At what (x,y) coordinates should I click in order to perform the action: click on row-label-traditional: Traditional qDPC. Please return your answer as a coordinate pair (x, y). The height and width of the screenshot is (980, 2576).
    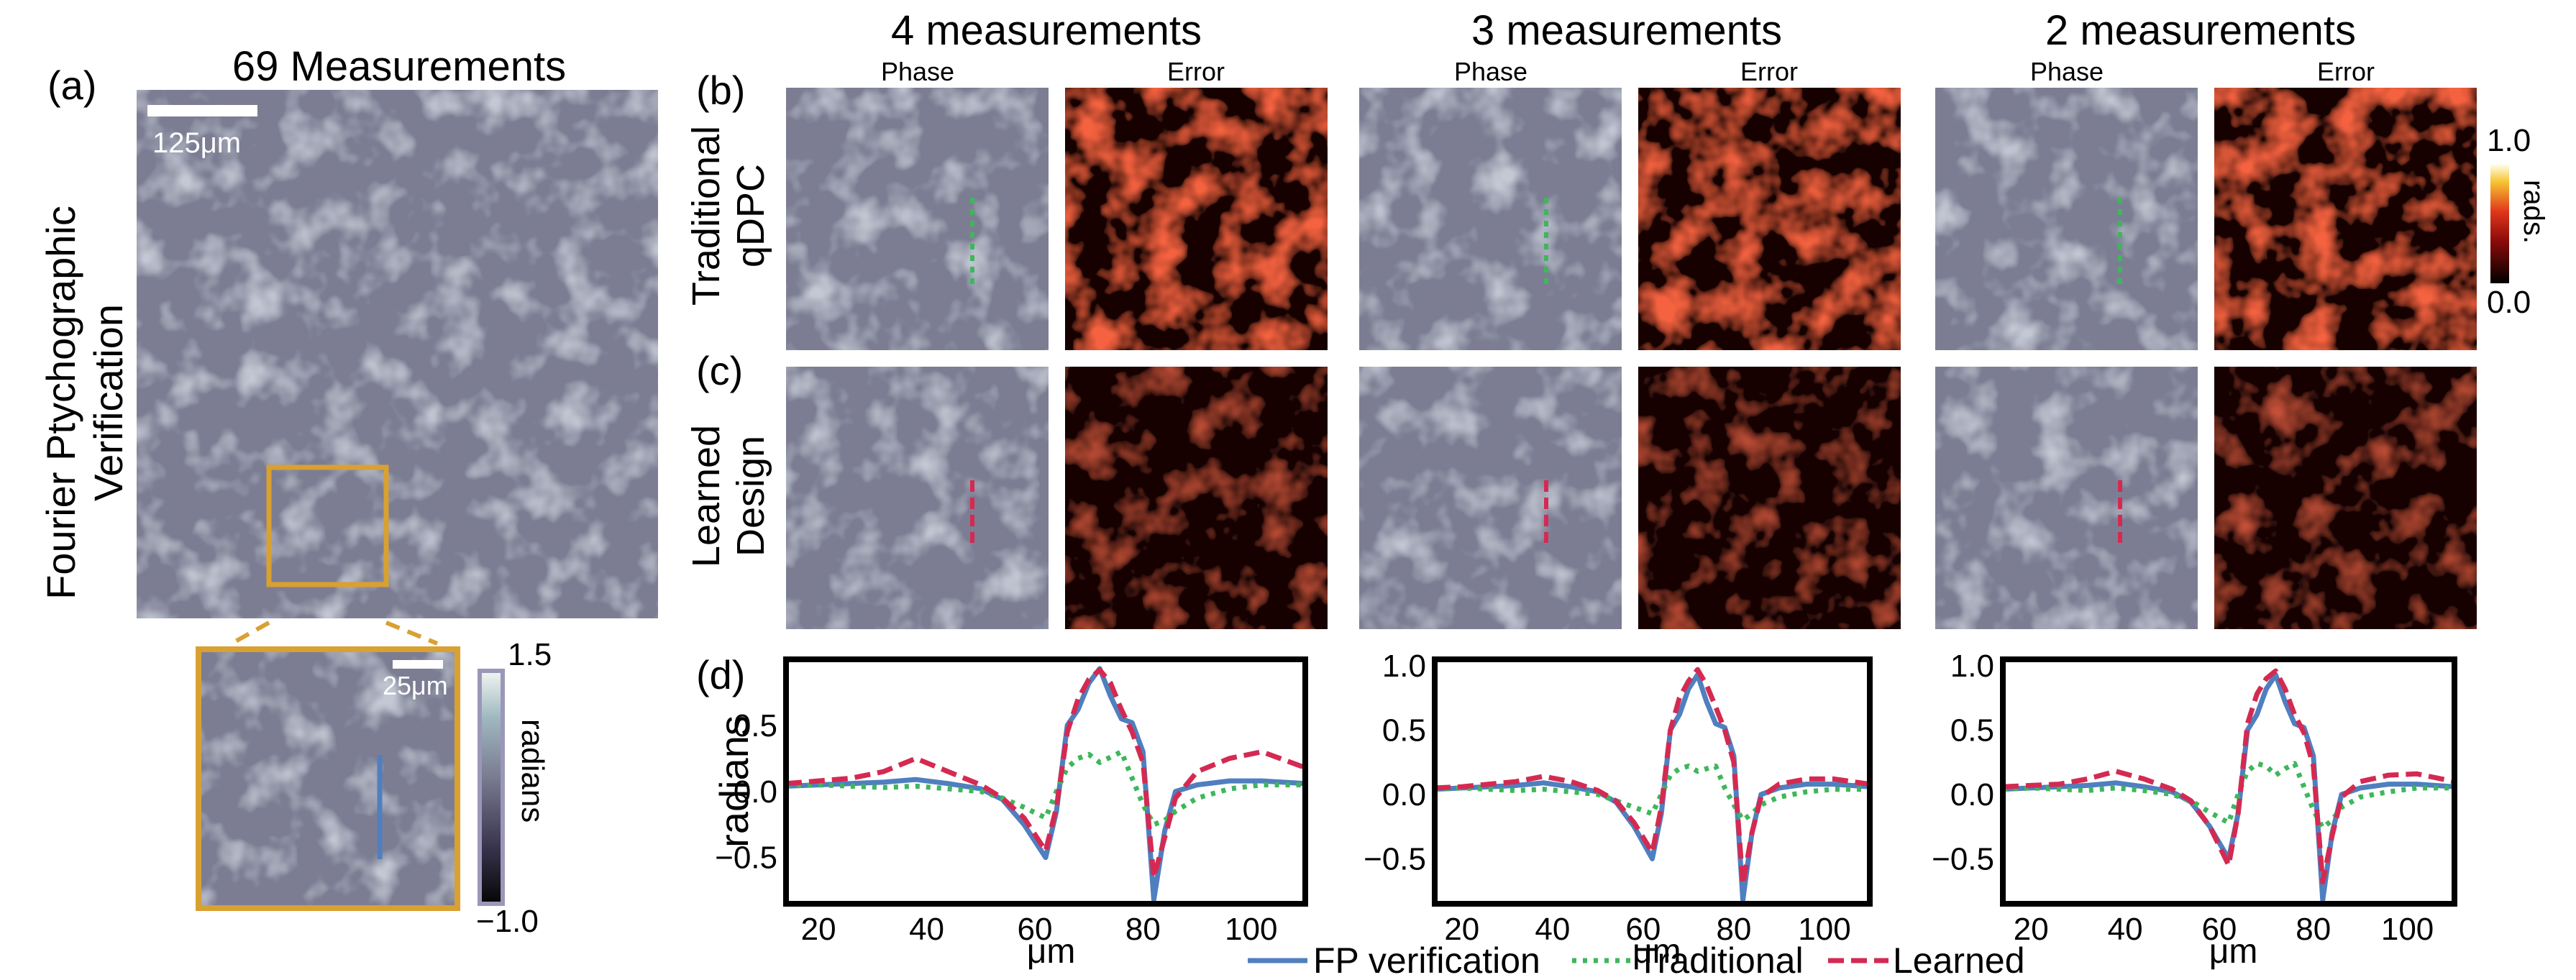
    Looking at the image, I should click on (728, 216).